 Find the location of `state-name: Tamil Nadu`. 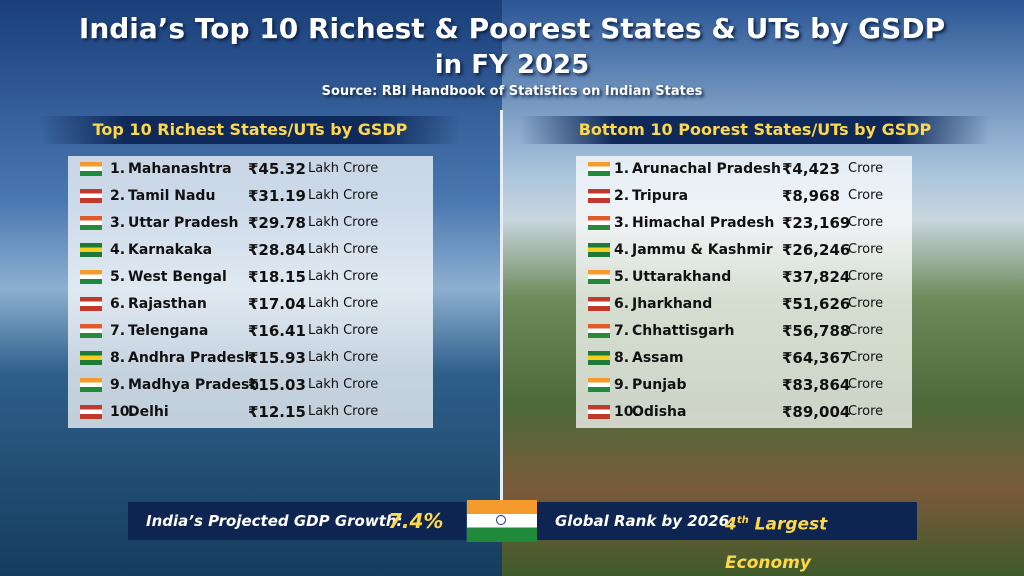

state-name: Tamil Nadu is located at coordinates (172, 196).